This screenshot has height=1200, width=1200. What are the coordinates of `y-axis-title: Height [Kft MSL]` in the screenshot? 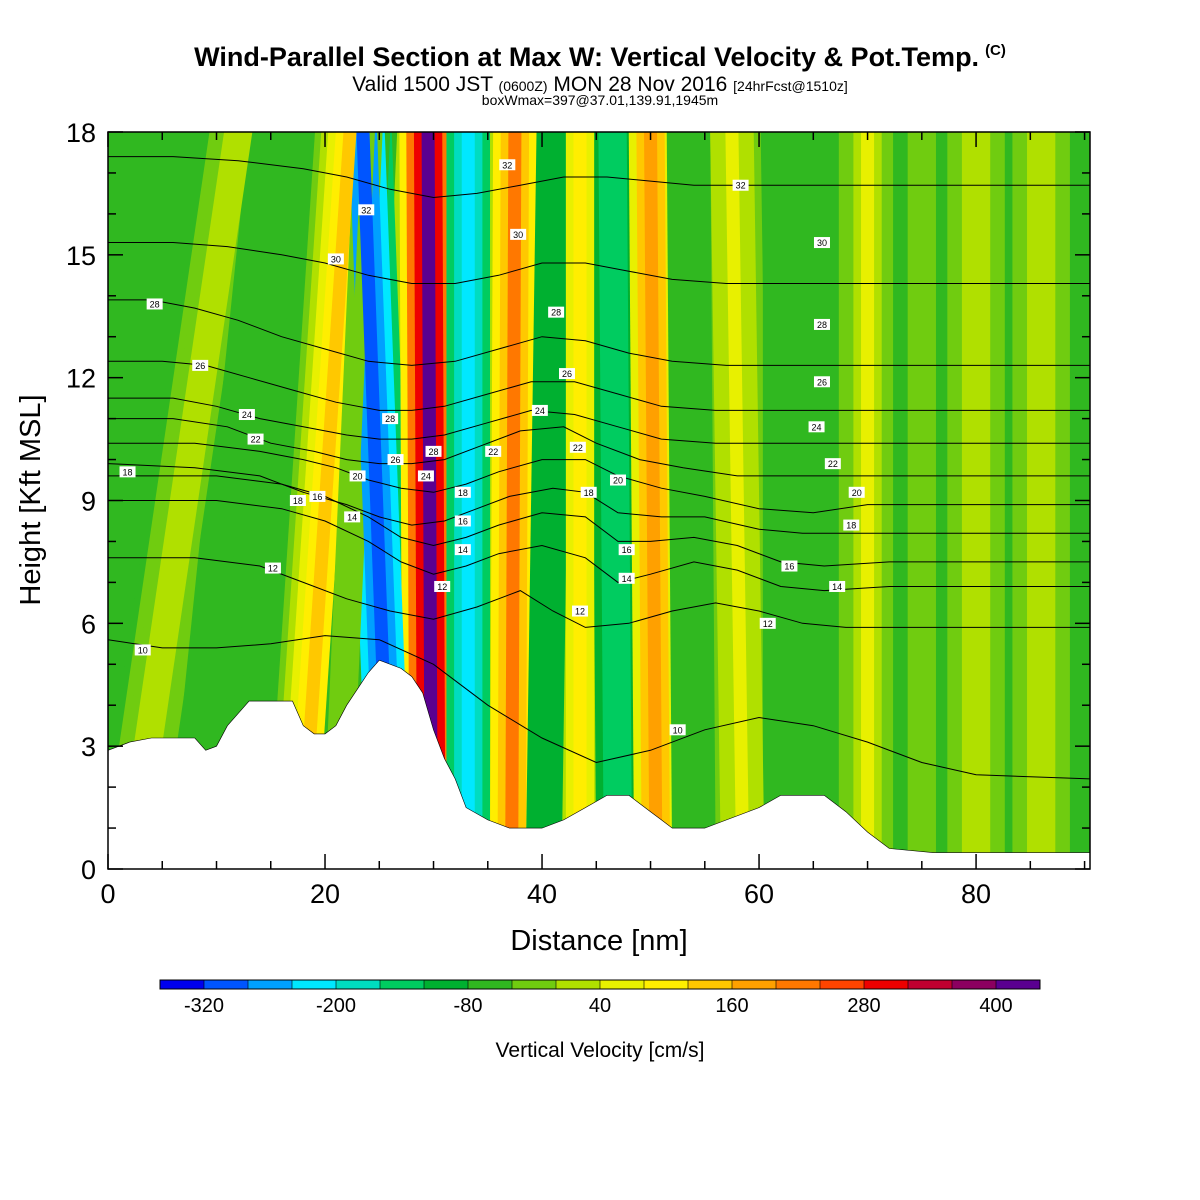 It's located at (31, 499).